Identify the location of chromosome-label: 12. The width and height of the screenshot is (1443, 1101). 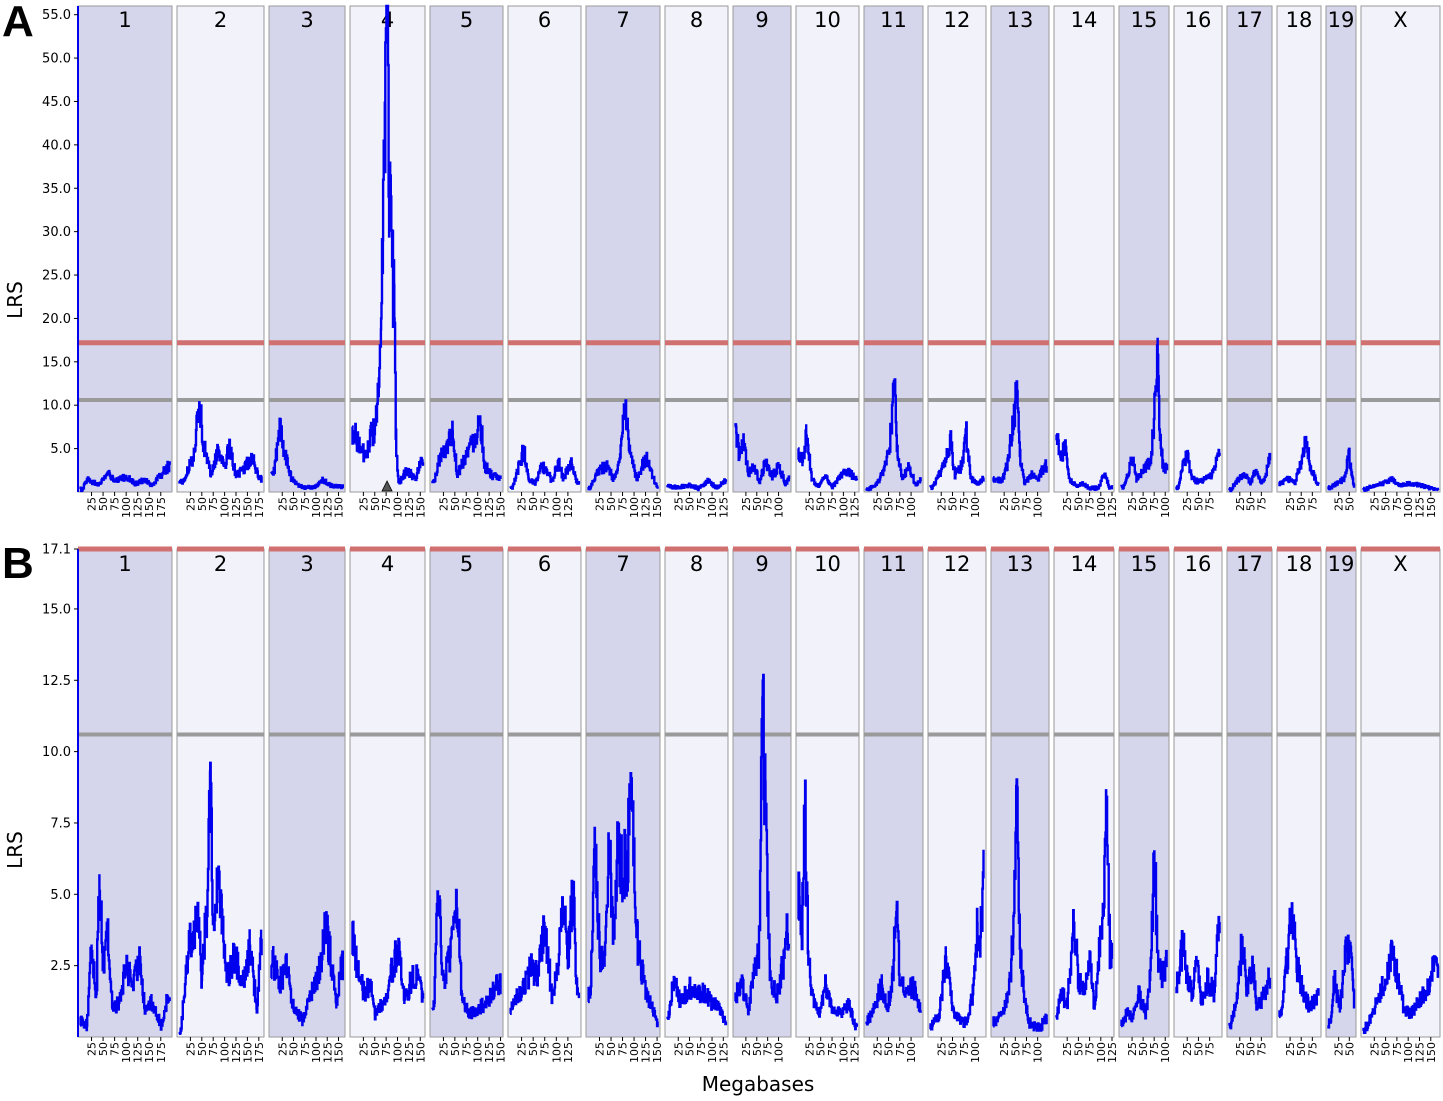
(957, 564).